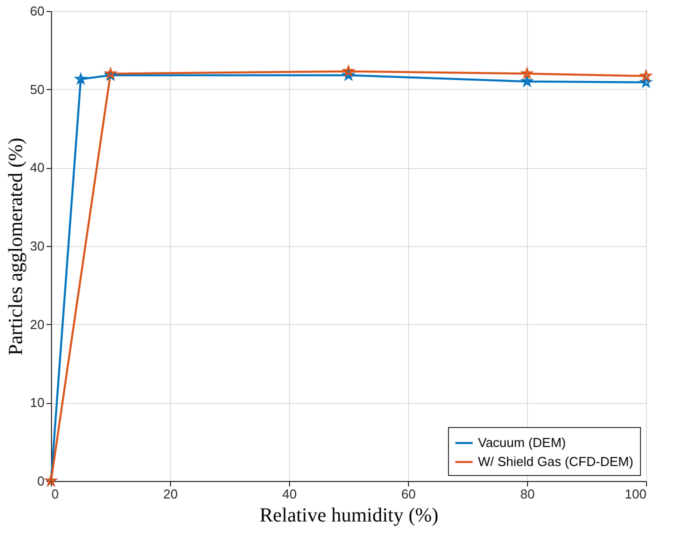 The height and width of the screenshot is (550, 686). Describe the element at coordinates (170, 494) in the screenshot. I see `x-tick-label: 20` at that location.